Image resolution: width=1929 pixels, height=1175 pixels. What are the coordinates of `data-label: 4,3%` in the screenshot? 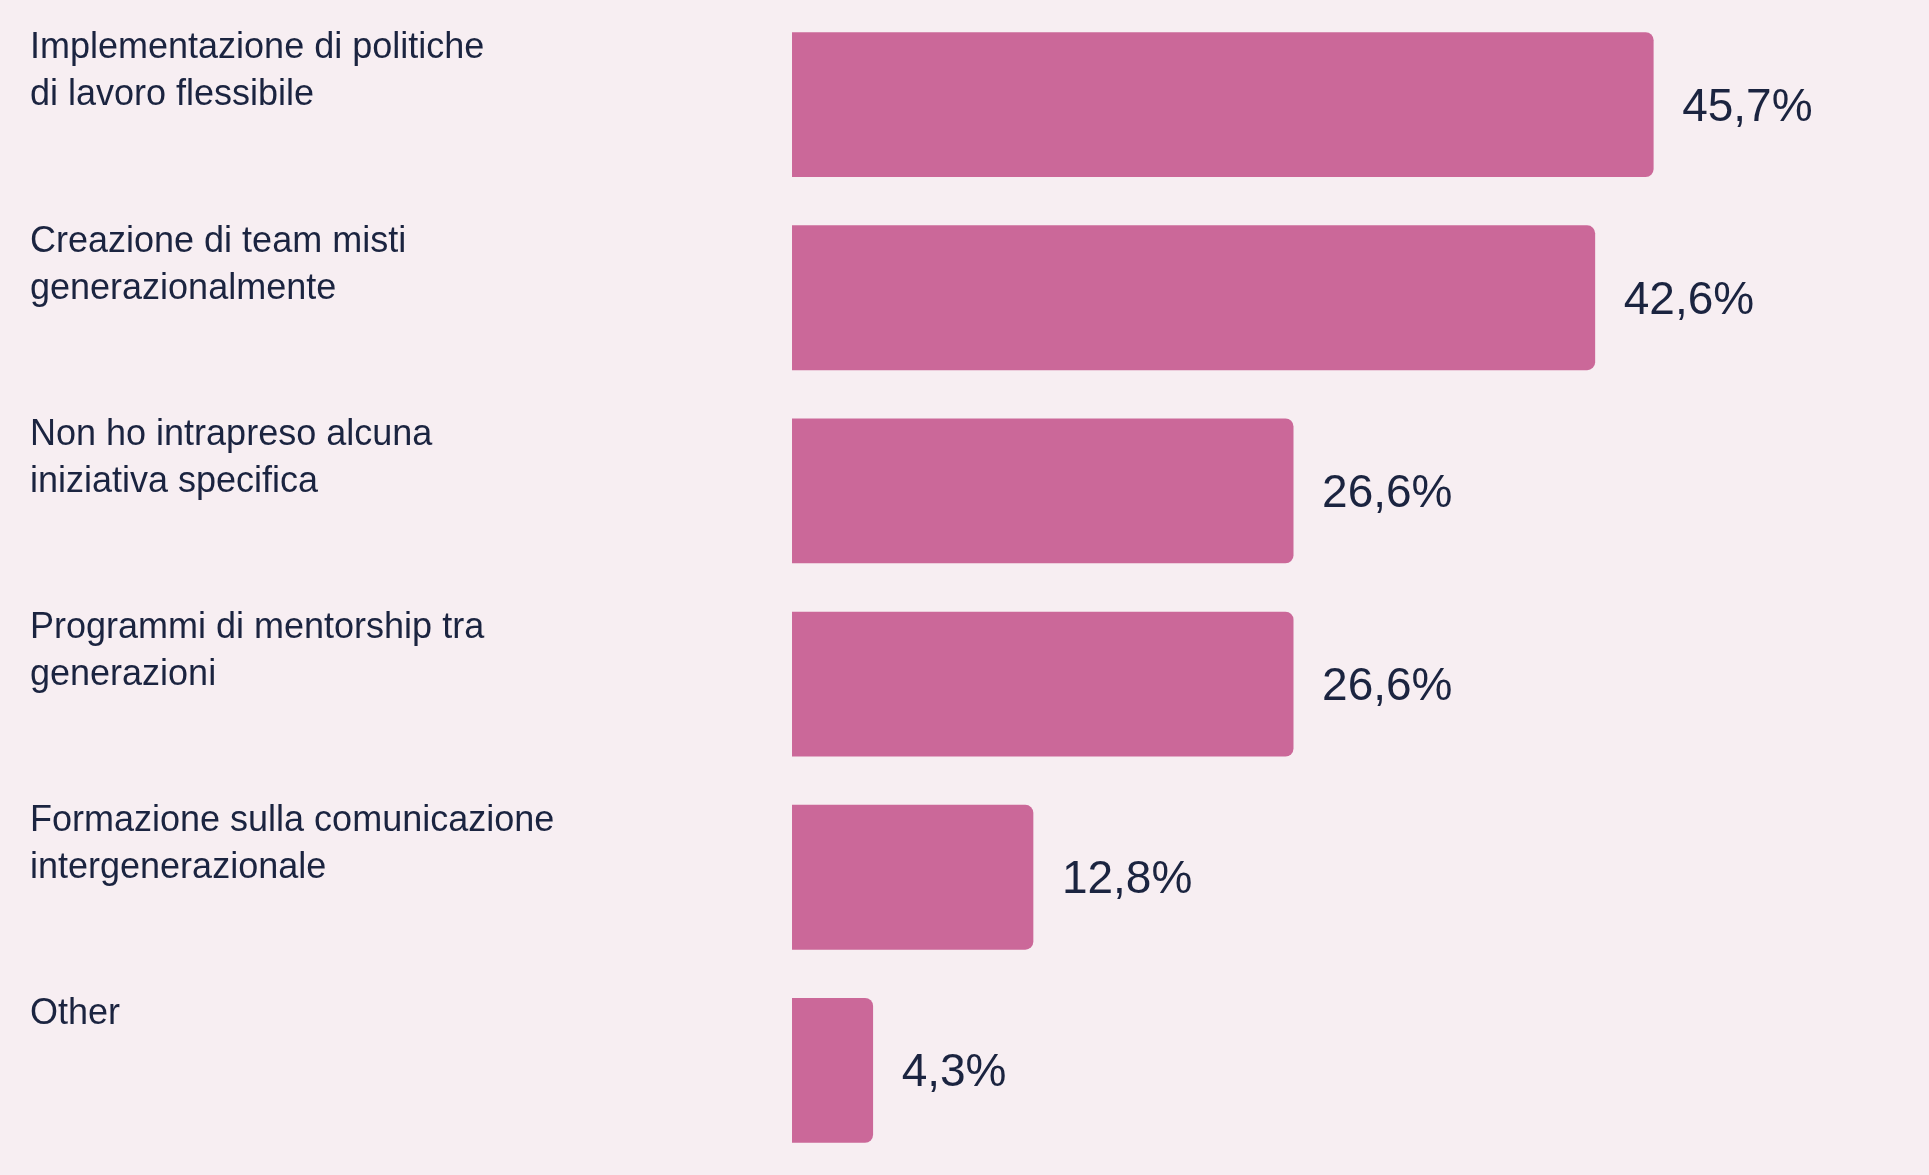 It's located at (941, 1070).